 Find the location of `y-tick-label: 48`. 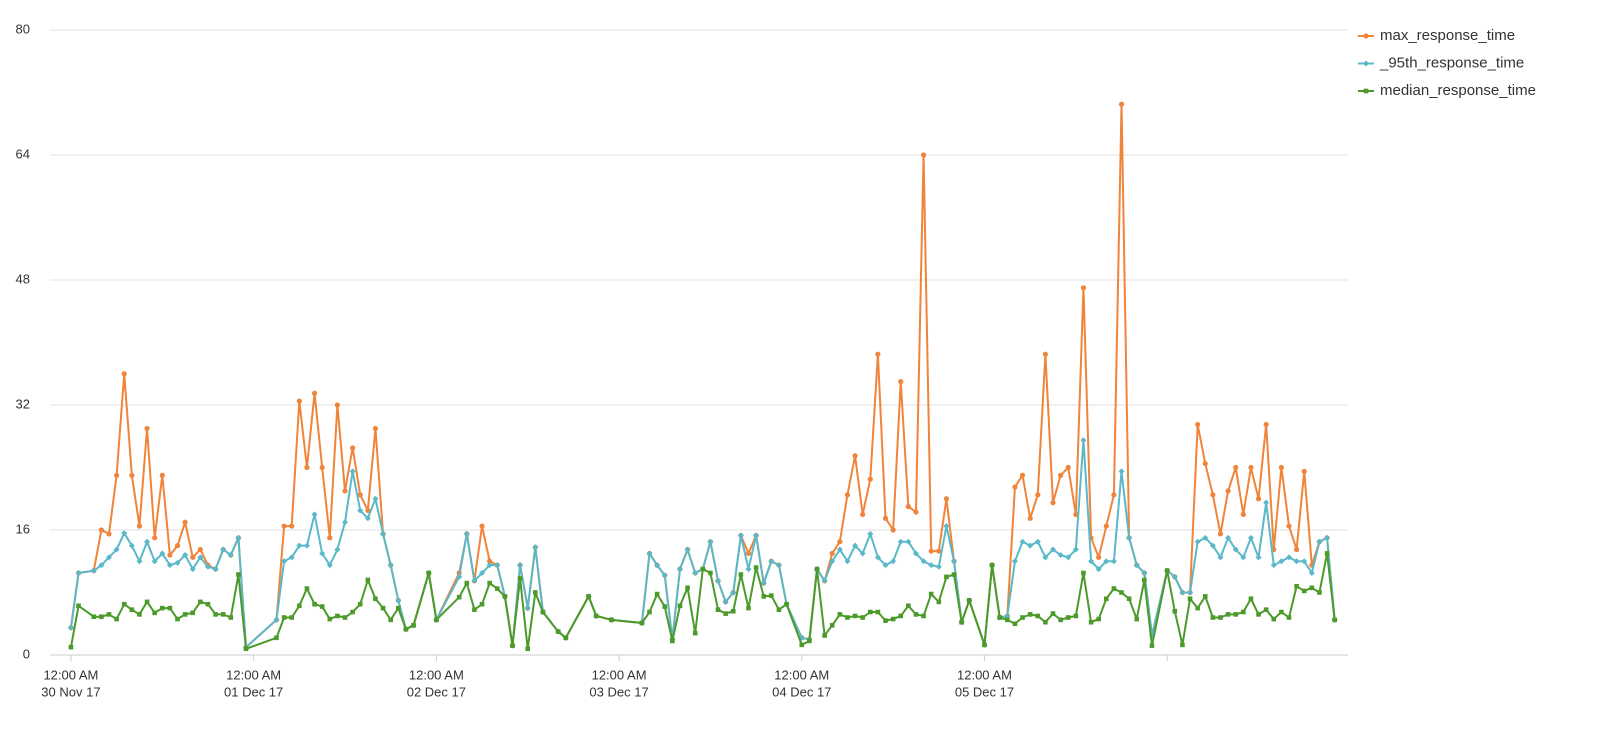

y-tick-label: 48 is located at coordinates (23, 278).